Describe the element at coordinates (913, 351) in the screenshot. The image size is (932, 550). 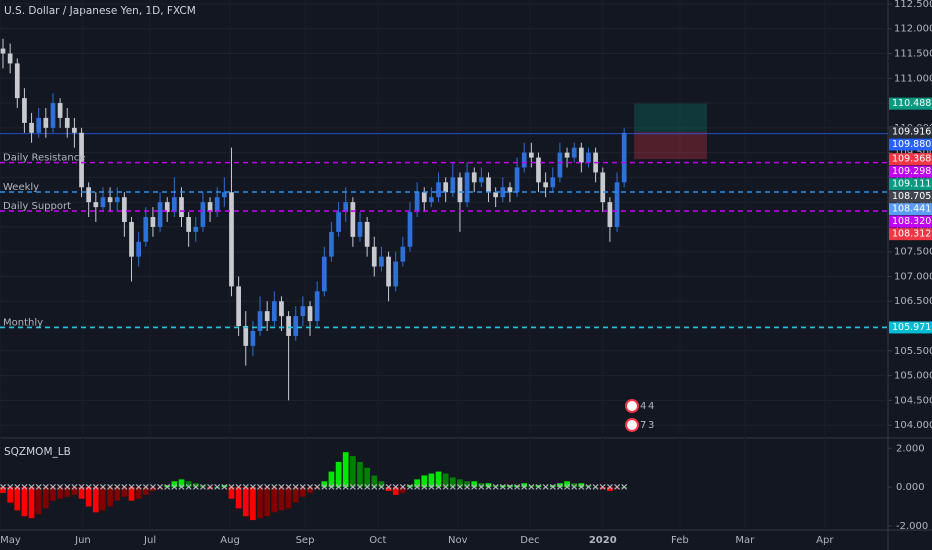
I see `y-tick-label: 105.500` at that location.